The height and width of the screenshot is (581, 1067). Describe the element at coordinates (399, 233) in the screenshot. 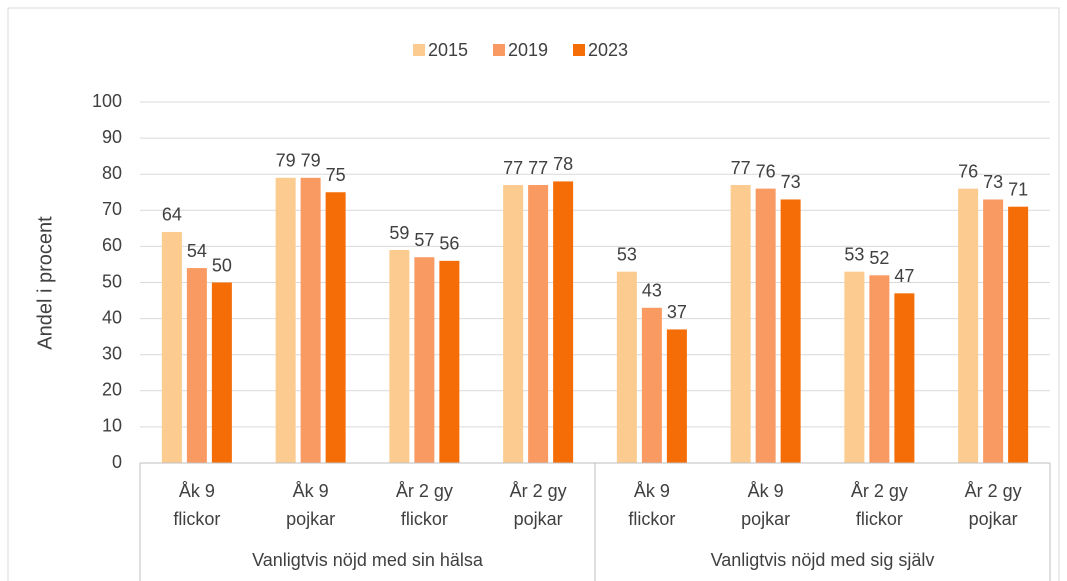

I see `data-label: 59` at that location.